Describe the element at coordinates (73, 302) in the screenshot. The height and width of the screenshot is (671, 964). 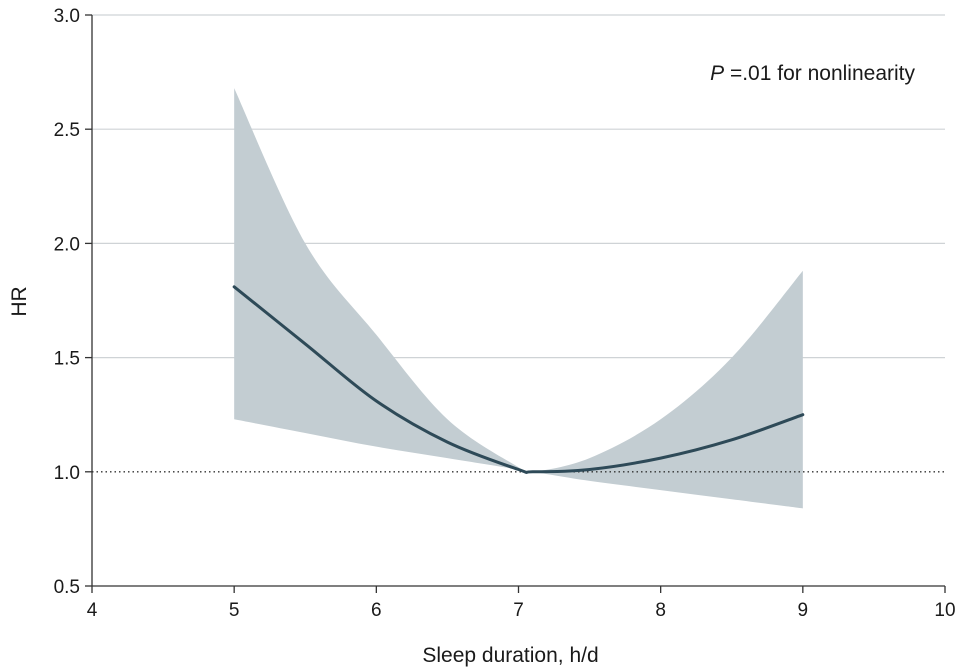
I see `y-axis-ticks: 0.5 1.0 1.5 2.0 2.5 3.0` at that location.